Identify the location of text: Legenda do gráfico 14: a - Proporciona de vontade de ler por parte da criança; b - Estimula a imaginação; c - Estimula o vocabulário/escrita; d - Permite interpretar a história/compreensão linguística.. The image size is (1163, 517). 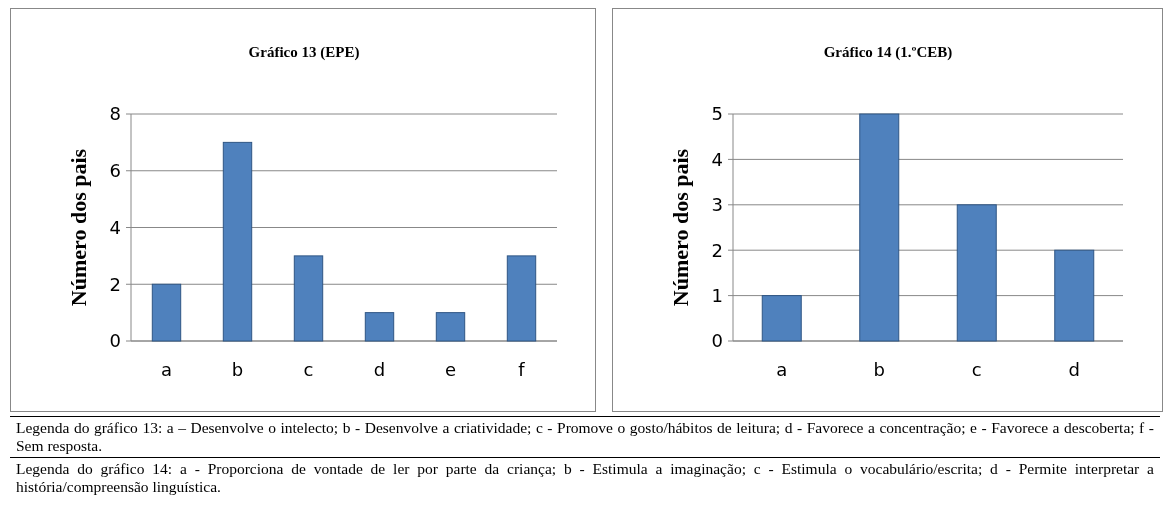
(585, 477).